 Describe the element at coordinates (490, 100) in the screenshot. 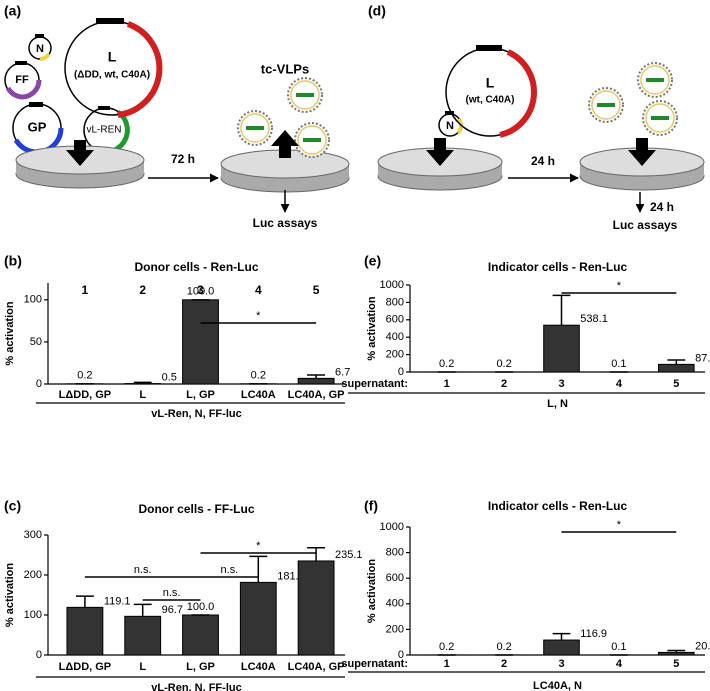

I see `plasmid-label: (wt, C40A)` at that location.